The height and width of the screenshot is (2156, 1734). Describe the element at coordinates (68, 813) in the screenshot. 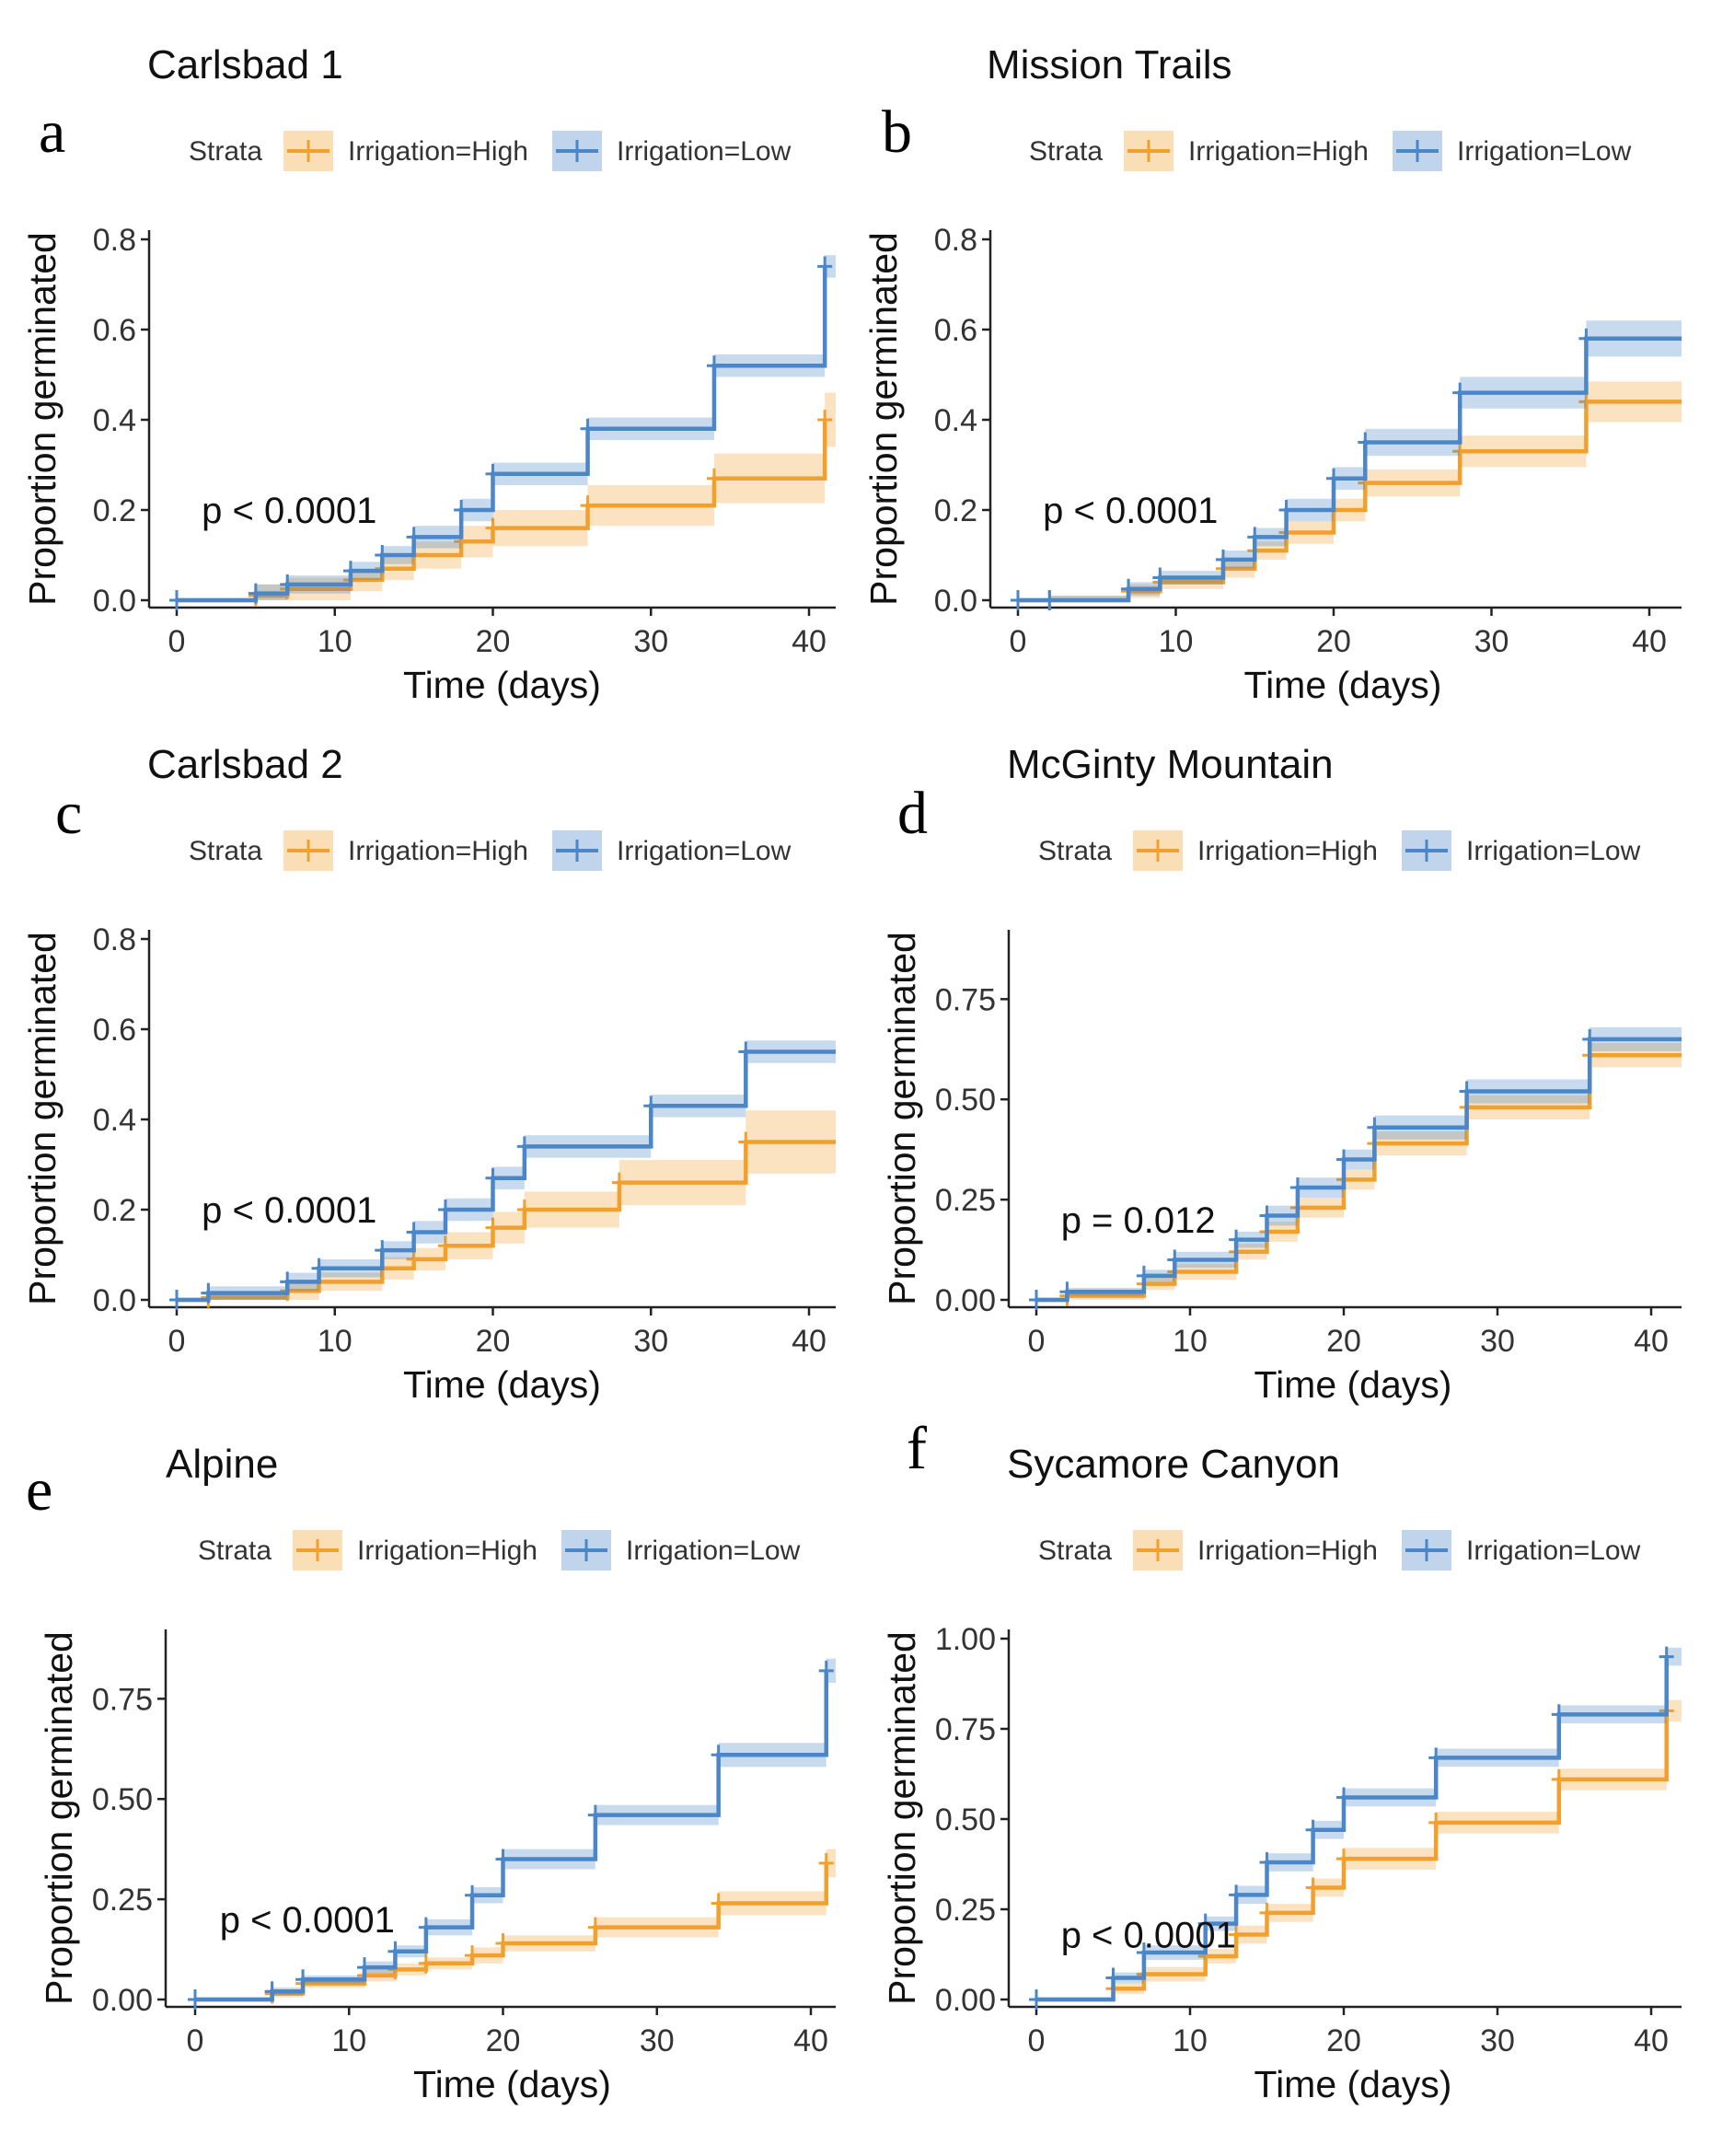

I see `panel-letter: c` at that location.